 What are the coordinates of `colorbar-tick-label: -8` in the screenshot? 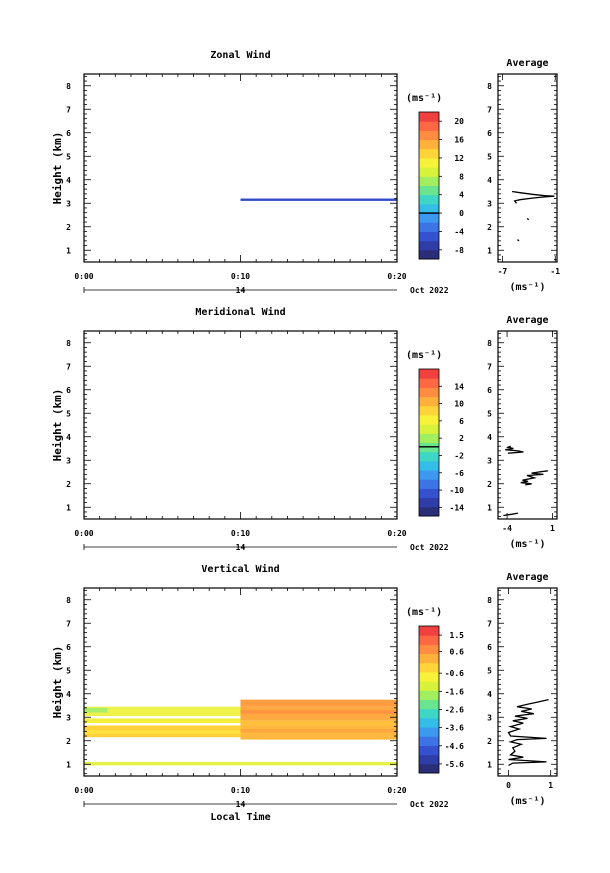 It's located at (459, 250).